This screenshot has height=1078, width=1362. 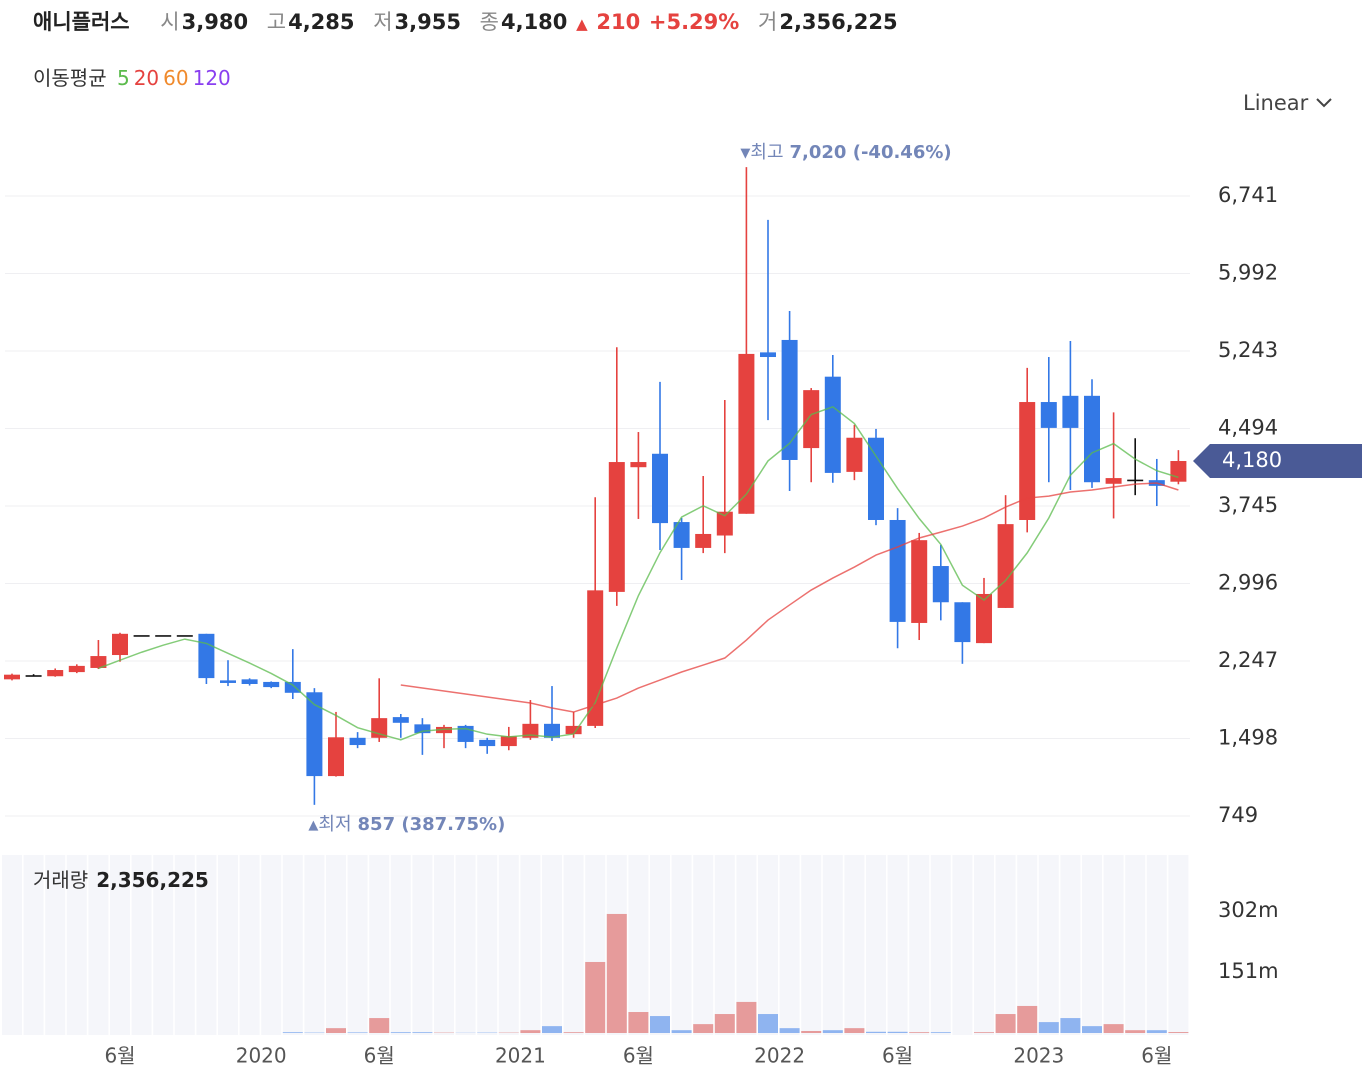 I want to click on field-value: 3,980, so click(x=215, y=22).